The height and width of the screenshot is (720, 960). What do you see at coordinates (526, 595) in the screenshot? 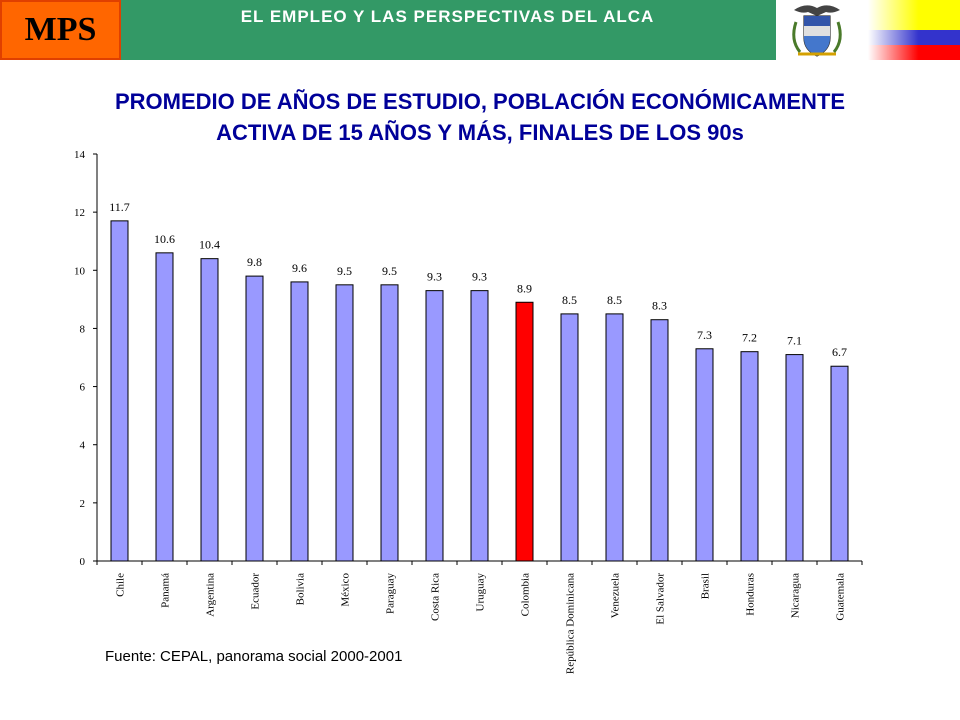
I see `category-label: Colombia` at bounding box center [526, 595].